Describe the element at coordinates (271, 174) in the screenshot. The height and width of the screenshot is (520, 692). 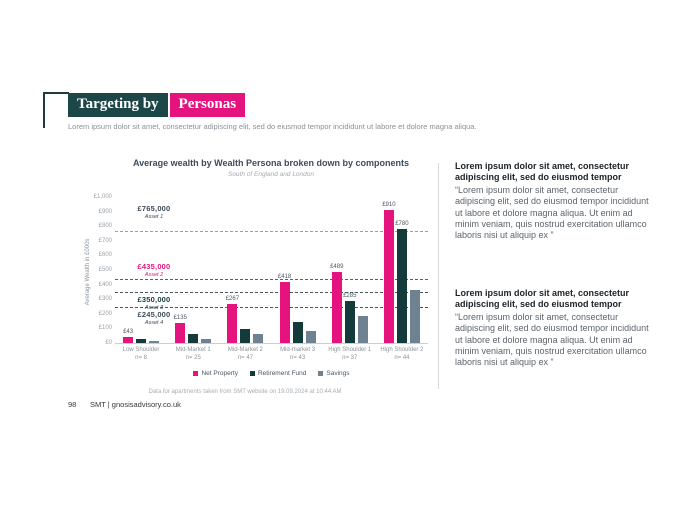
I see `chart-subtitle: South of England and London` at that location.